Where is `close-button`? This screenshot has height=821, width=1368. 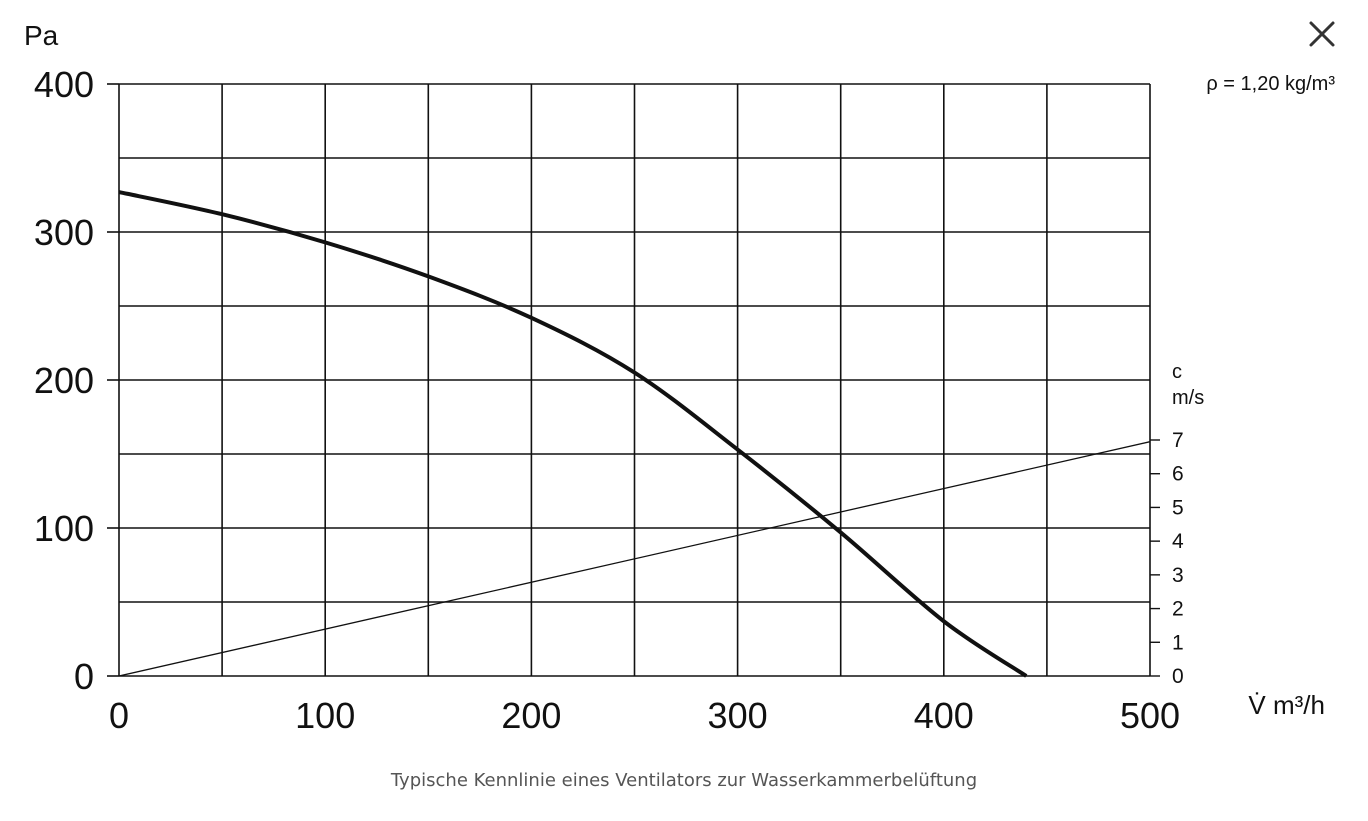
close-button is located at coordinates (1322, 34).